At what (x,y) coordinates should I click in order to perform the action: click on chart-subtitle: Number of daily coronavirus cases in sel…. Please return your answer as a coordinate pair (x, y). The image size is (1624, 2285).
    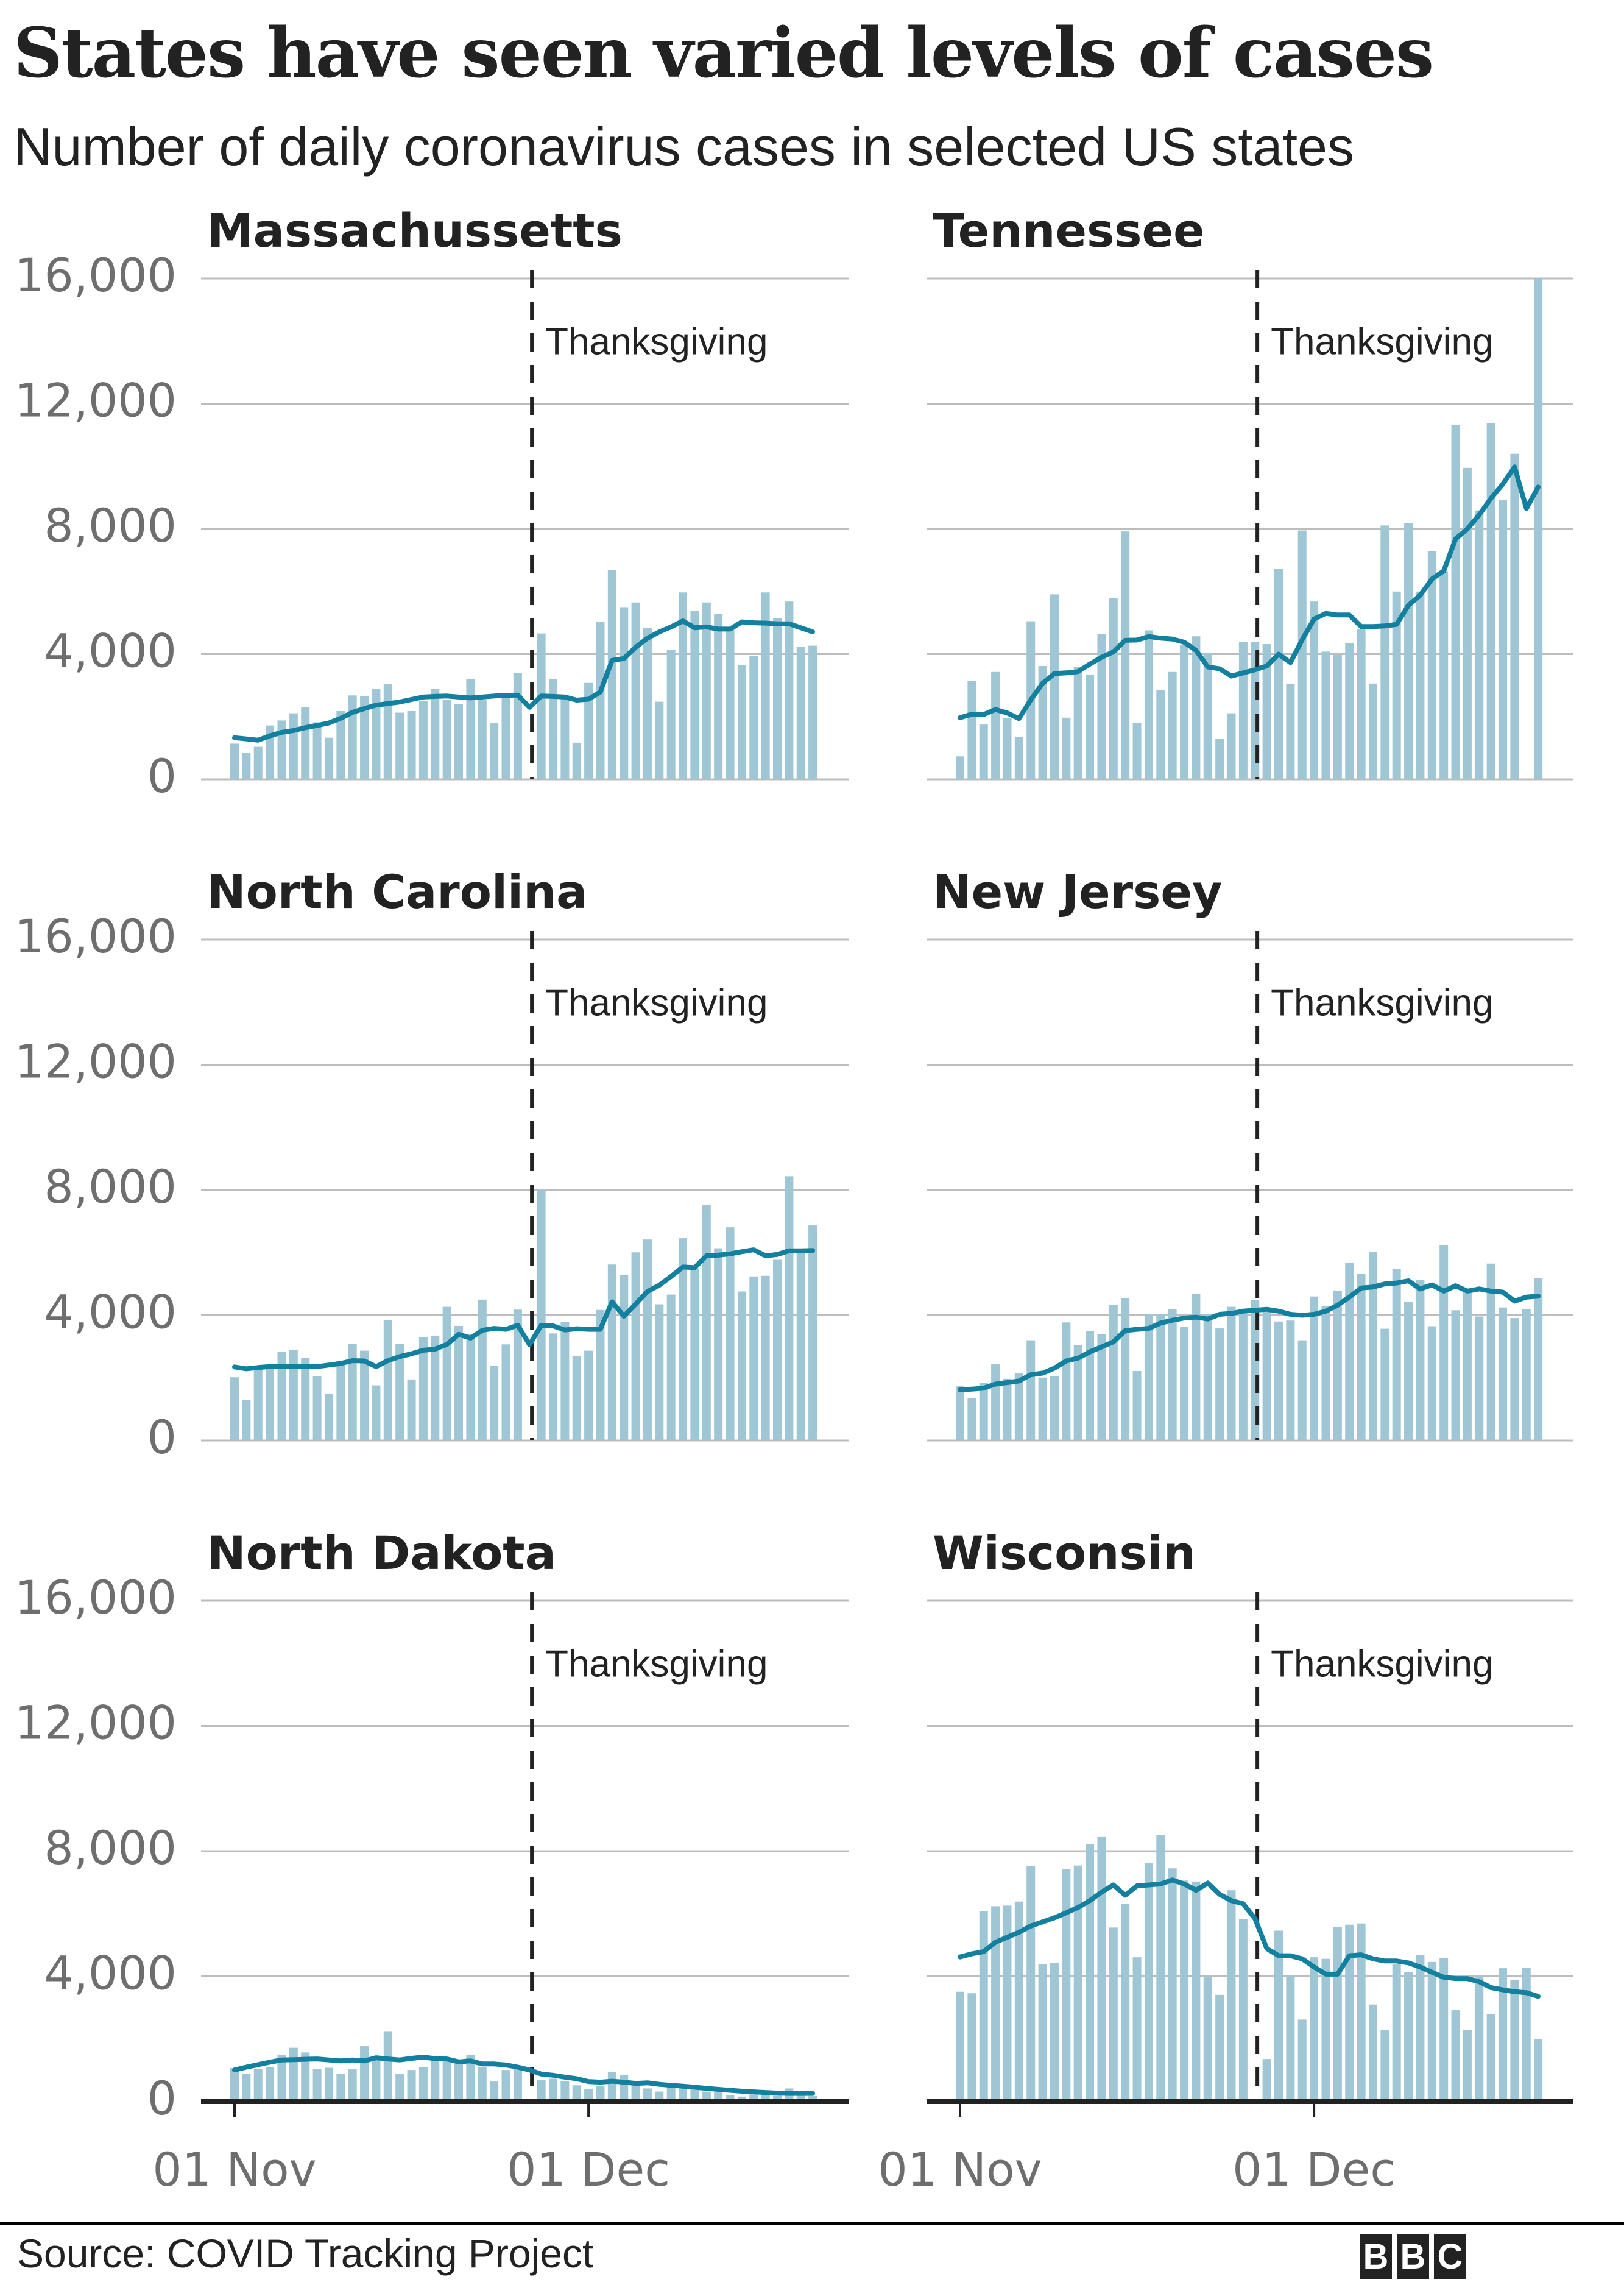
    Looking at the image, I should click on (684, 146).